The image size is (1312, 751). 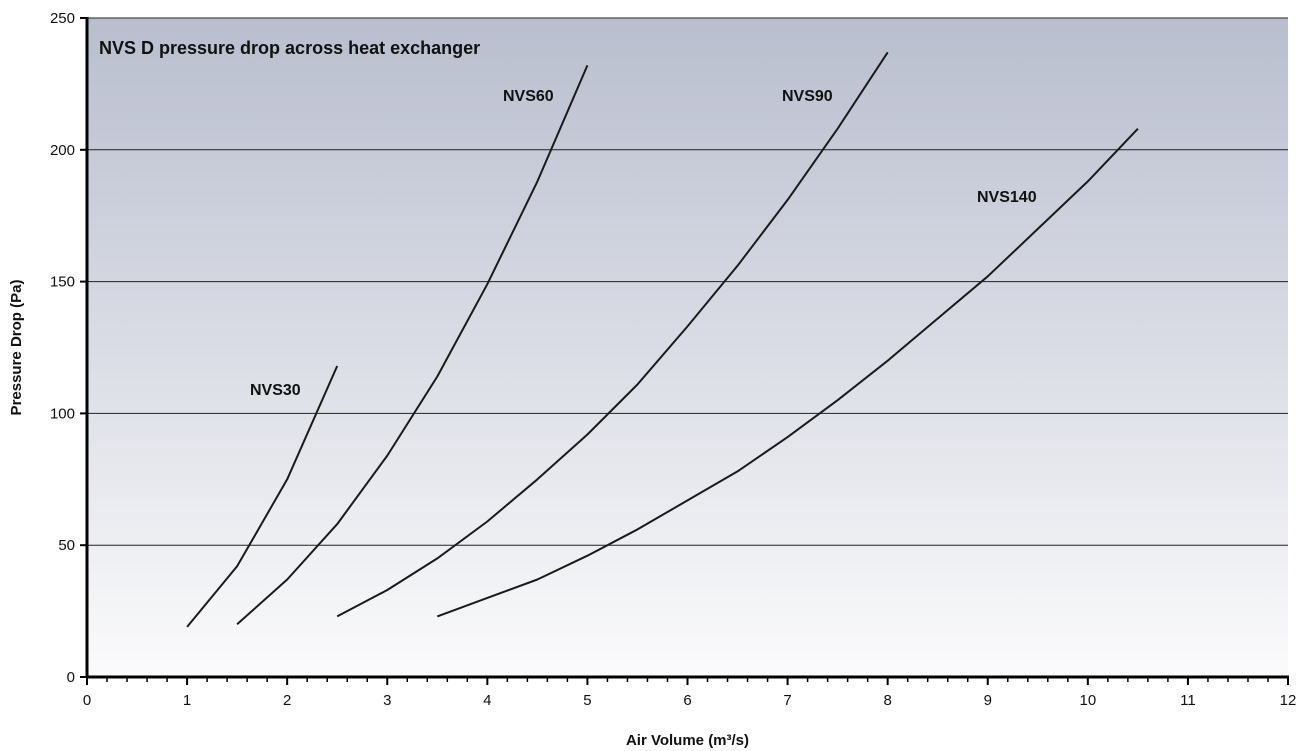 I want to click on x-tick-label: 6, so click(x=687, y=700).